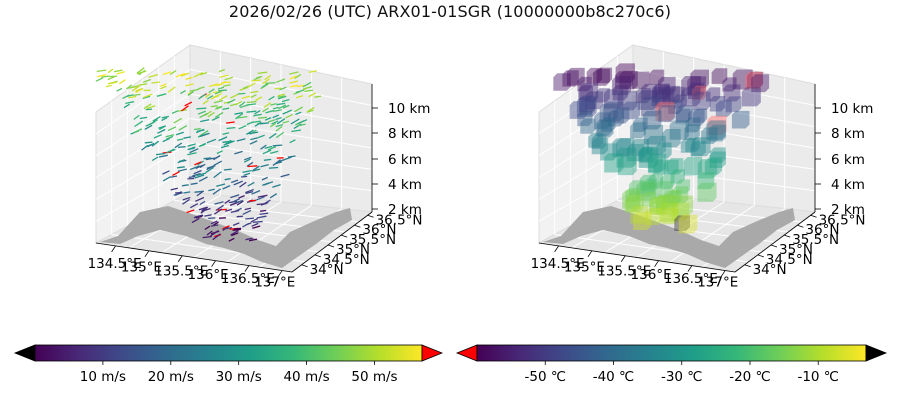  What do you see at coordinates (374, 377) in the screenshot?
I see `colorbar-tick-label: 50 m/s` at bounding box center [374, 377].